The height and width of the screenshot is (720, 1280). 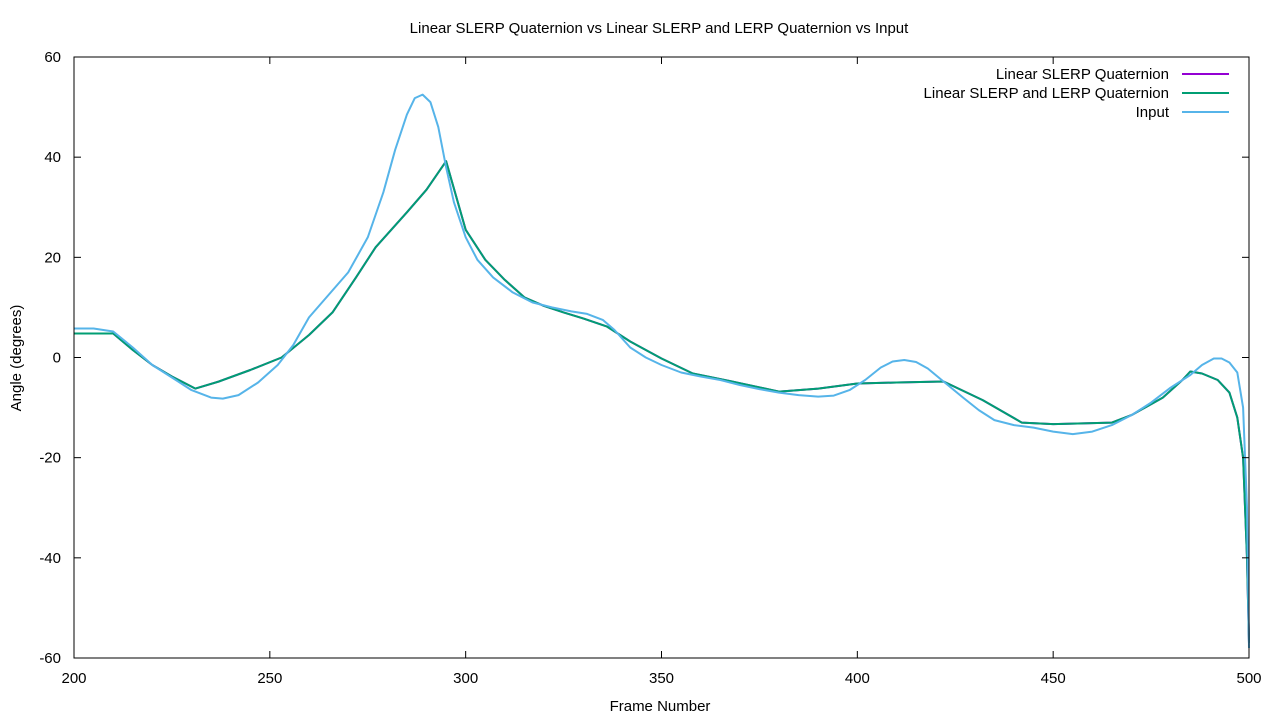 What do you see at coordinates (1046, 93) in the screenshot?
I see `legend-label: Linear SLERP and LERP Quaternion` at bounding box center [1046, 93].